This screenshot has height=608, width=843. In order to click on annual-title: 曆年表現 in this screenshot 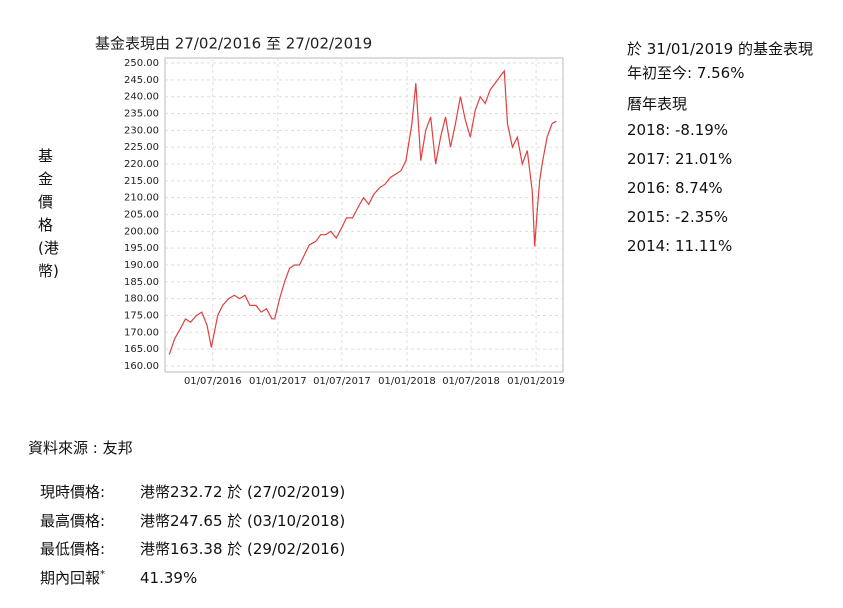, I will do `click(657, 104)`.